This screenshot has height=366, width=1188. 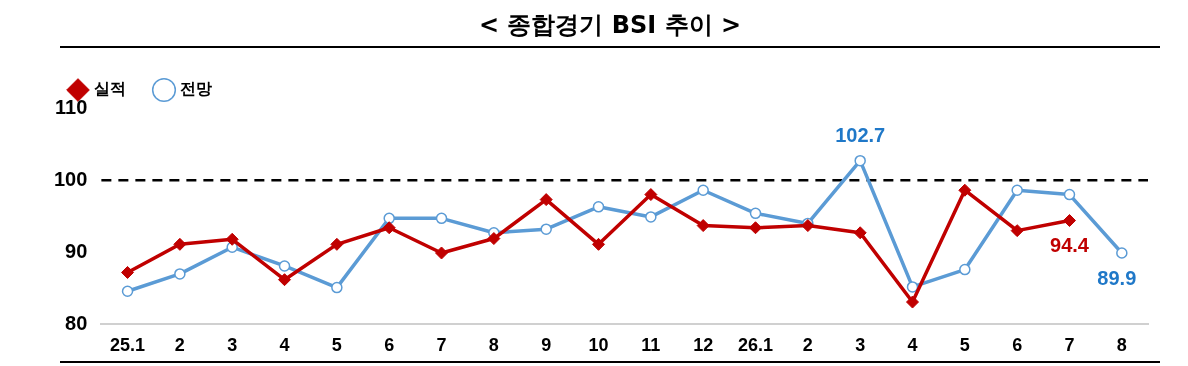 What do you see at coordinates (1117, 277) in the screenshot?
I see `data-label: 89.9` at bounding box center [1117, 277].